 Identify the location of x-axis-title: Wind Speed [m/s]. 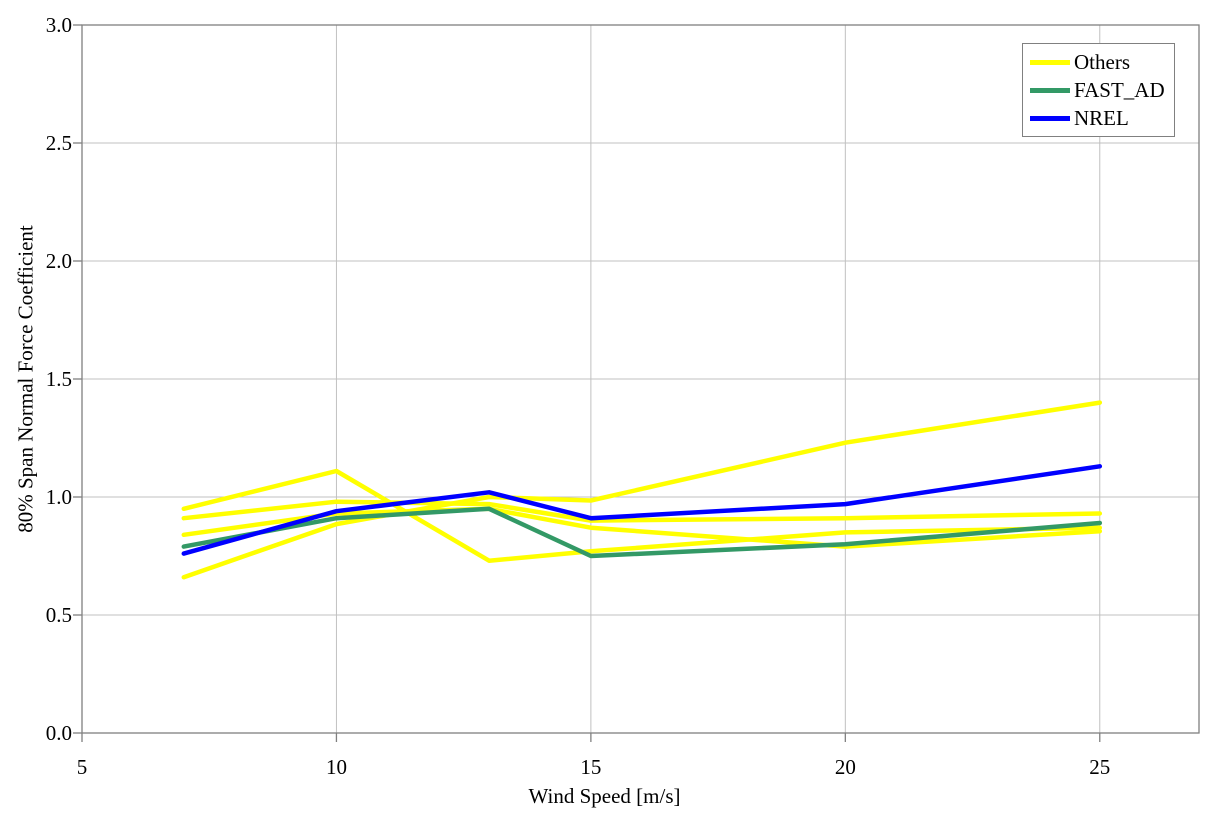
(604, 796).